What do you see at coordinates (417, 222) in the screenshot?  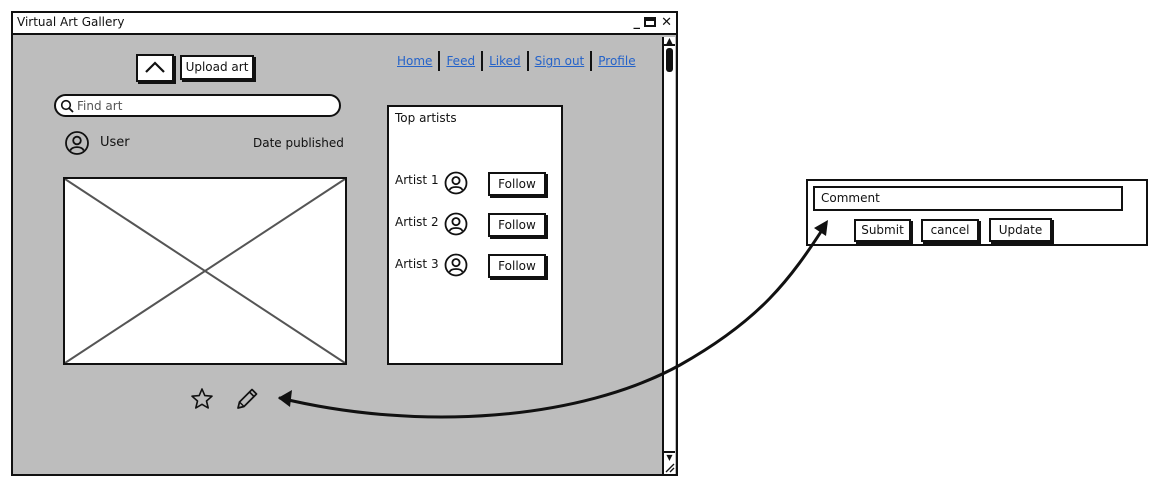 I see `artist-name: Artist 2` at bounding box center [417, 222].